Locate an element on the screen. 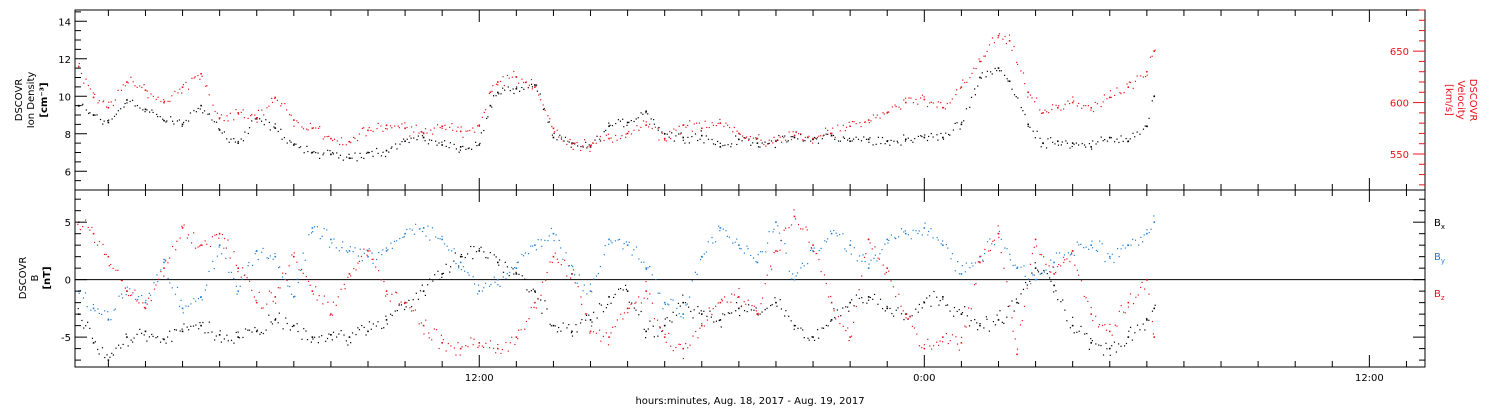 Image resolution: width=1500 pixels, height=410 pixels. density-tick-label: 8 is located at coordinates (68, 135).